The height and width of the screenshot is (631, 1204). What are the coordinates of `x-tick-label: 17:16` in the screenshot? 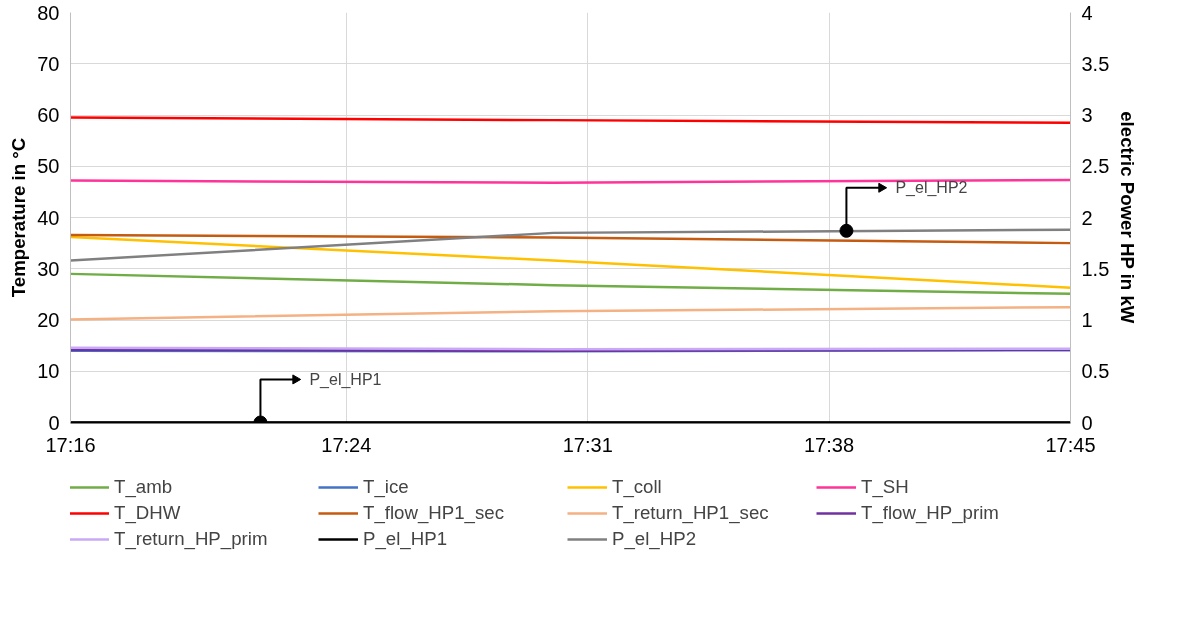 It's located at (70, 444).